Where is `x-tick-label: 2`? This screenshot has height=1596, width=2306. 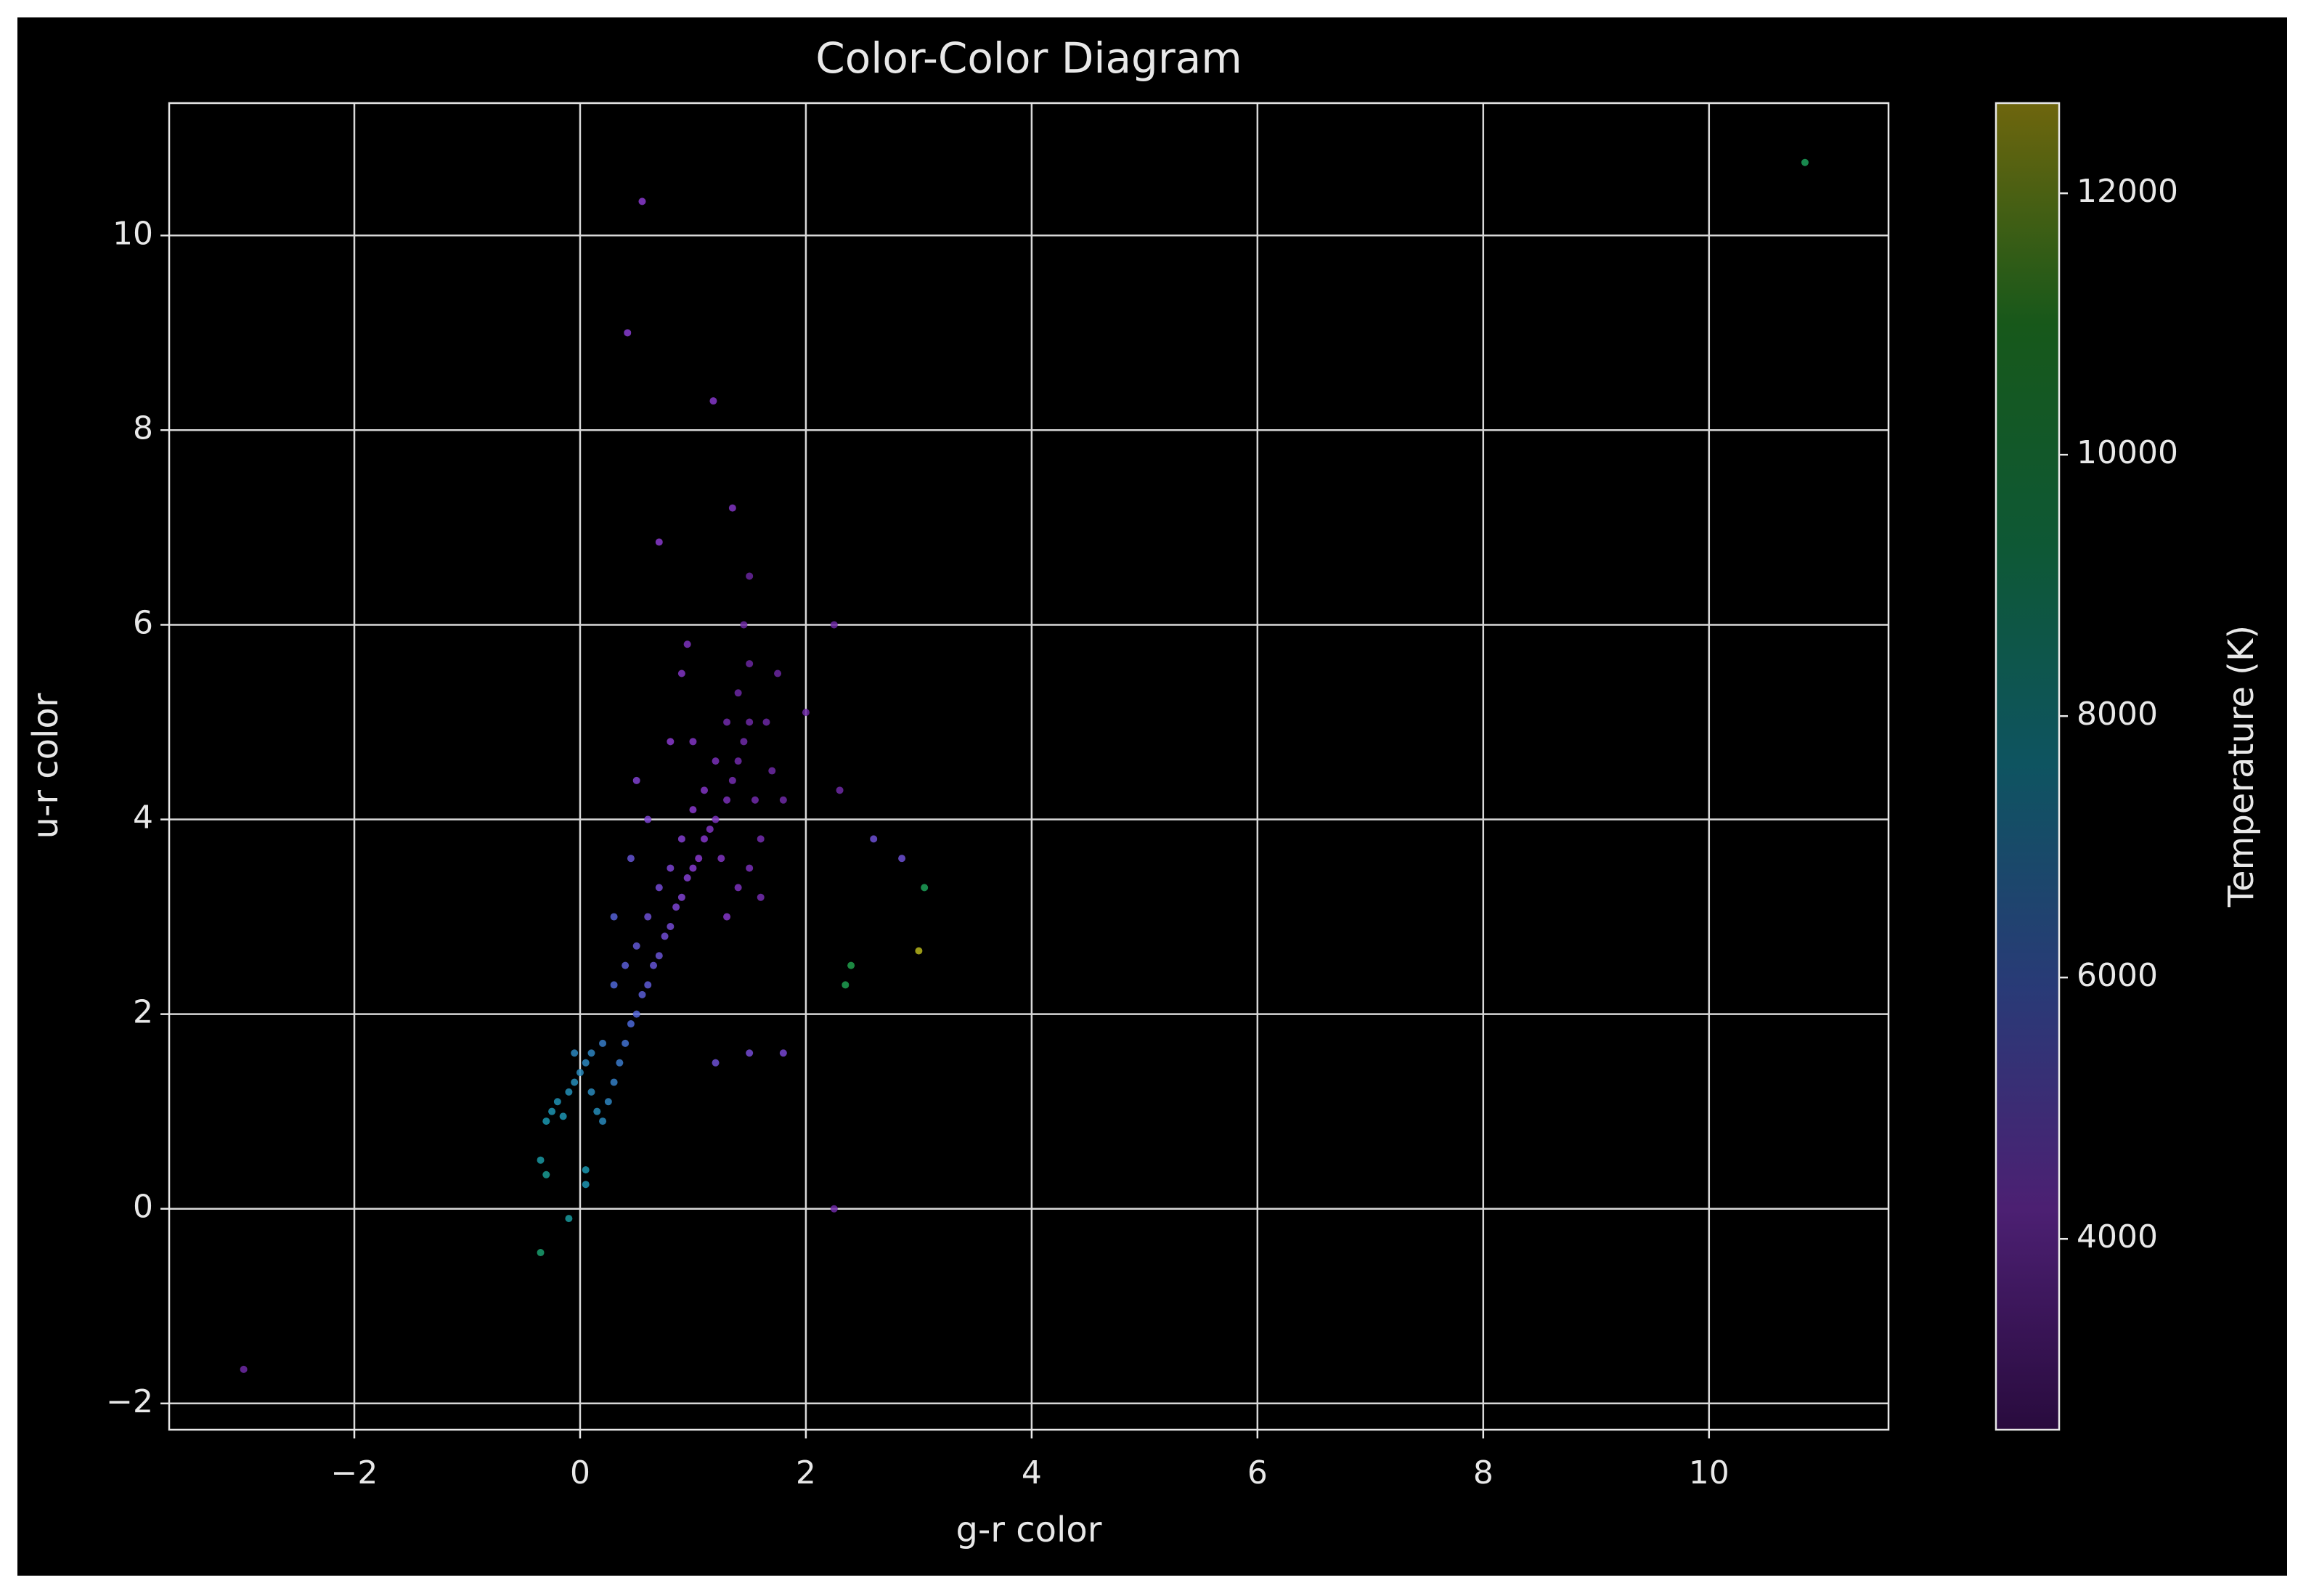 x-tick-label: 2 is located at coordinates (806, 1472).